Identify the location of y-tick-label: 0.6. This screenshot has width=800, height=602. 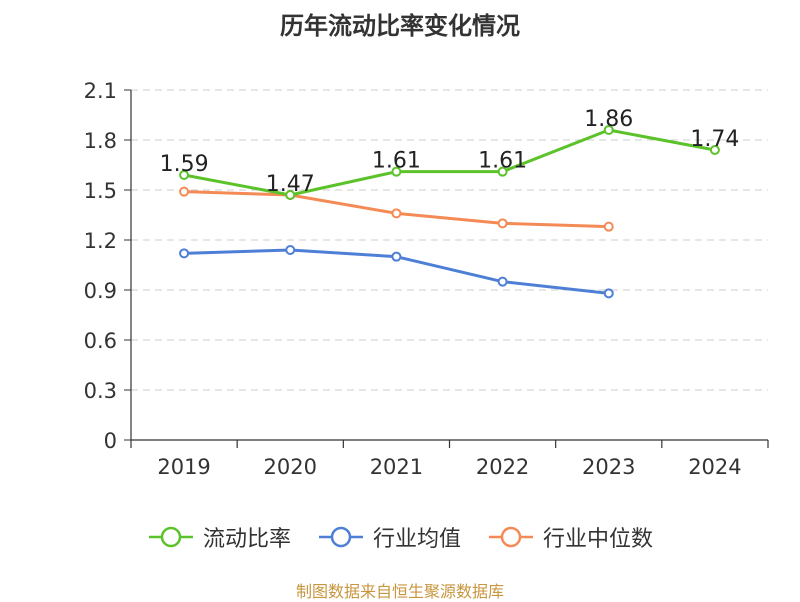
(100, 341).